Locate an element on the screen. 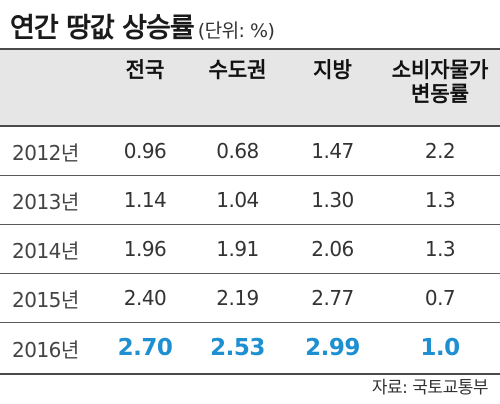 This screenshot has height=404, width=500. header-cell-nationwide: 전국 is located at coordinates (145, 70).